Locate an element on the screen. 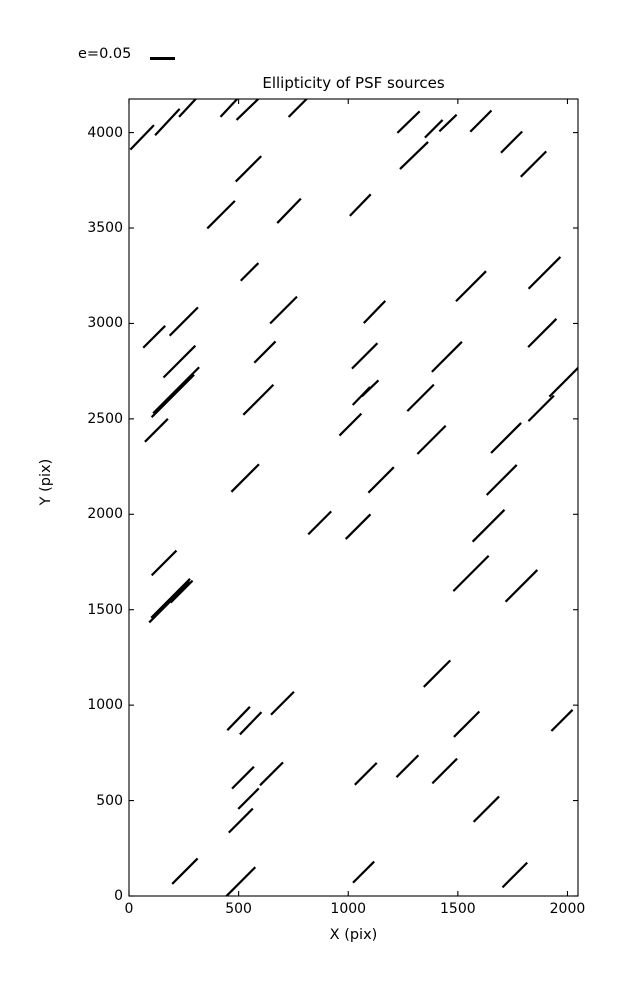 Image resolution: width=637 pixels, height=1000 pixels. y-tick-label: 2000 is located at coordinates (105, 514).